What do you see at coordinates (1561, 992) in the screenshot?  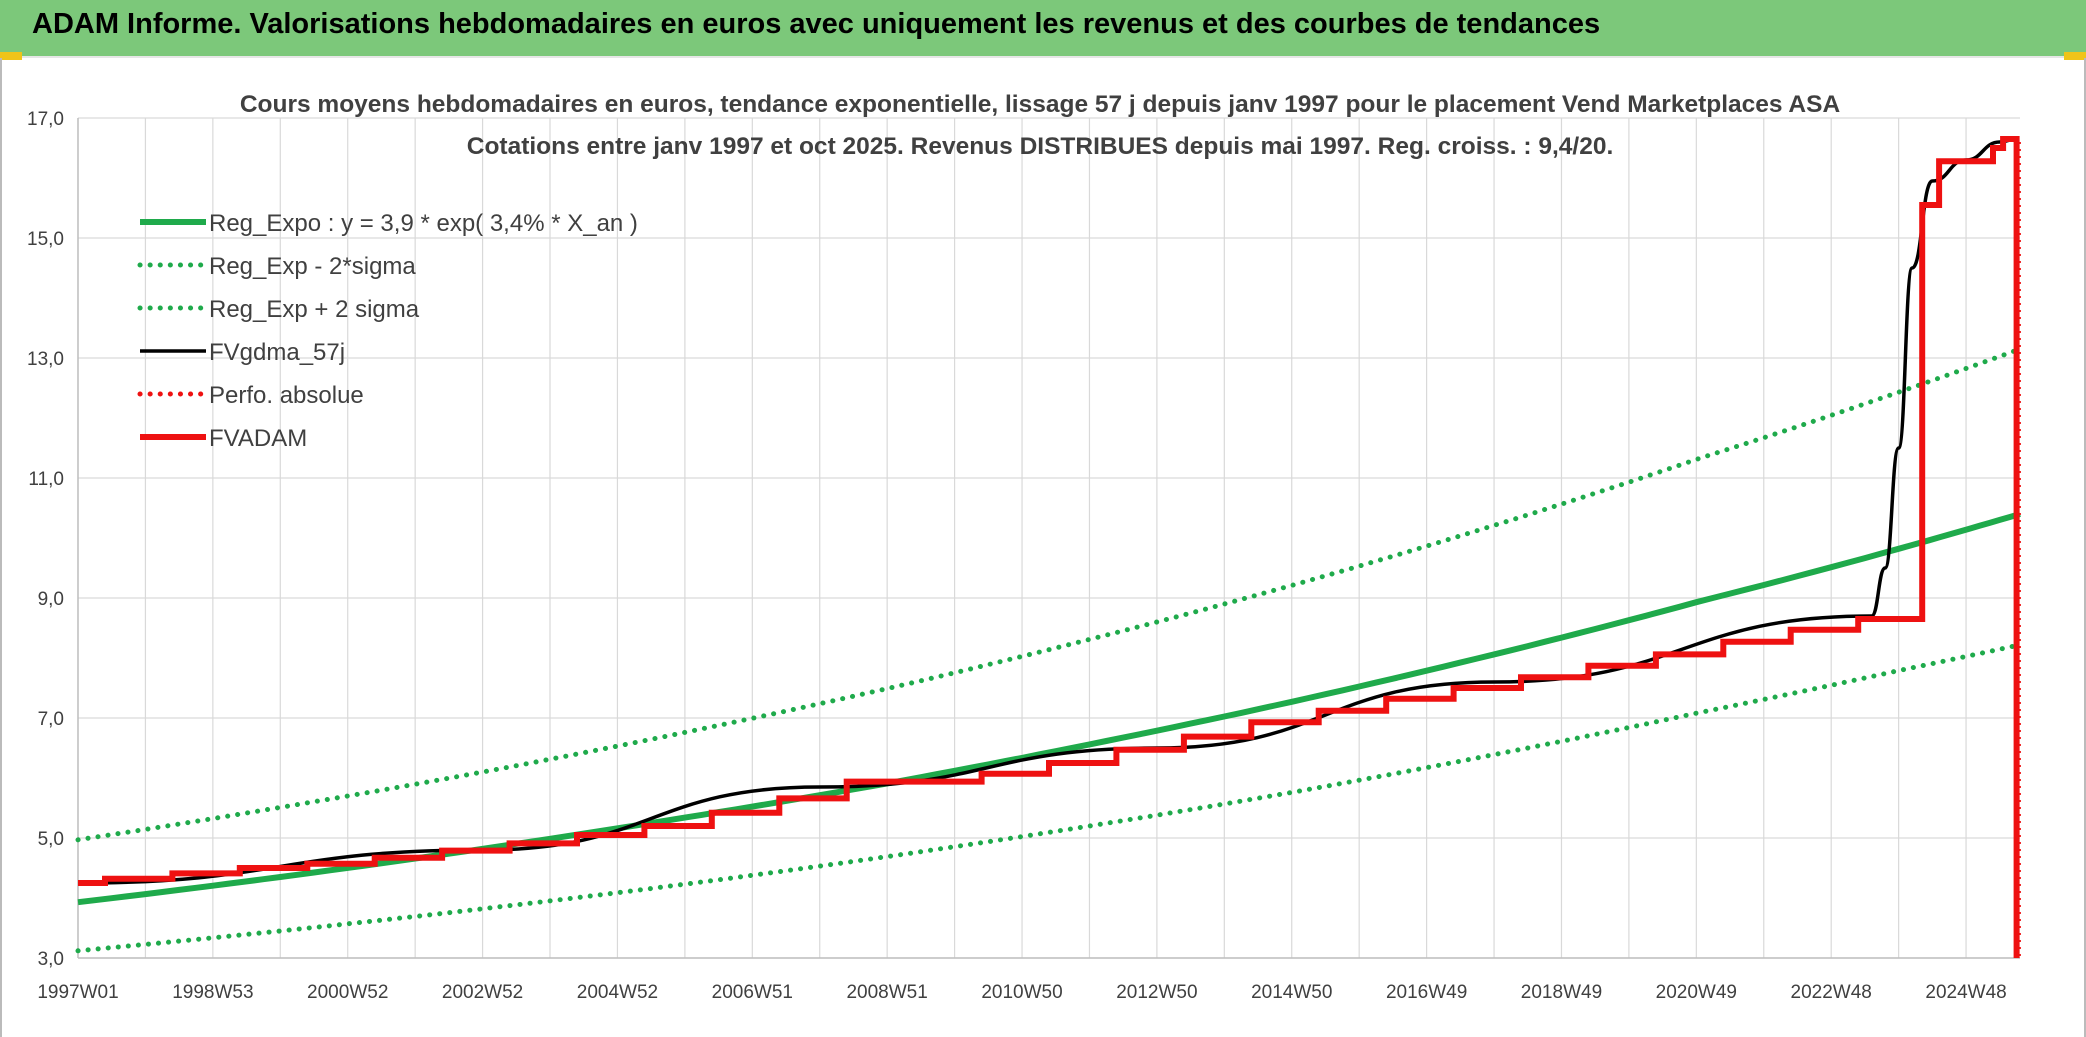 I see `x-tick-label: 2018W49` at bounding box center [1561, 992].